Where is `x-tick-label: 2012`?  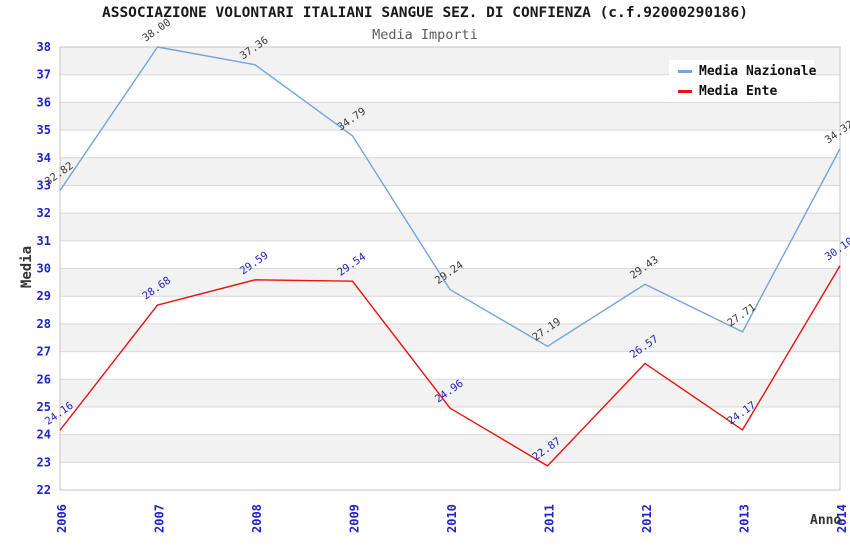
x-tick-label: 2012 is located at coordinates (647, 518).